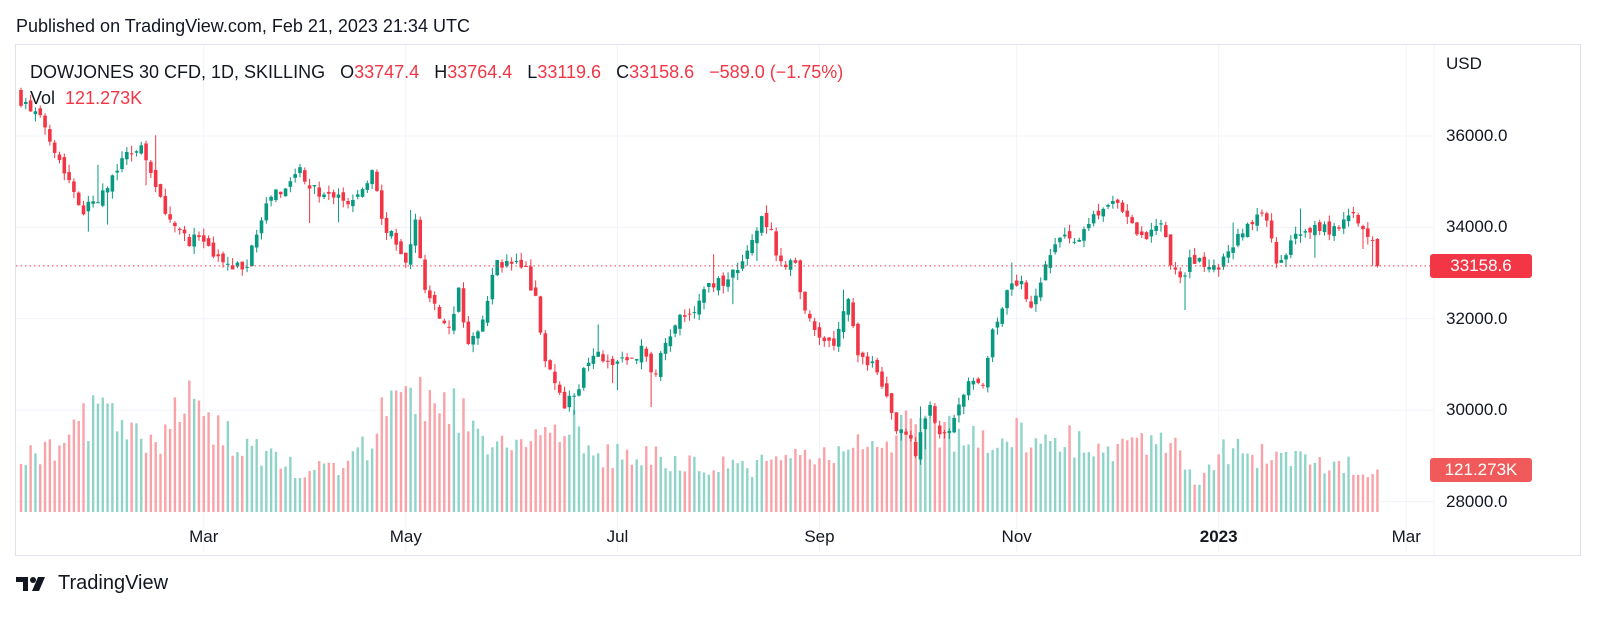 The height and width of the screenshot is (624, 1600). Describe the element at coordinates (92, 583) in the screenshot. I see `tradingview-logo: TradingView` at that location.